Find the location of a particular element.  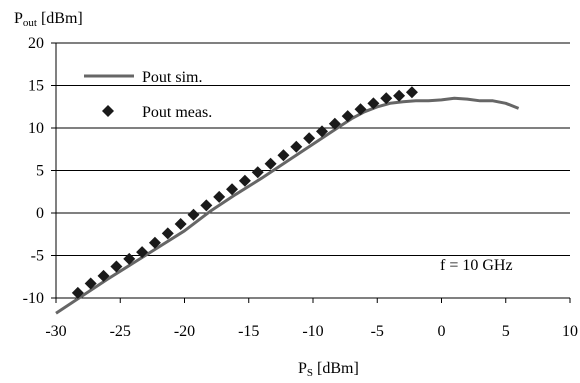

y-tick-labels: -10 -5 0 5 10 15 20 is located at coordinates (39, 171).